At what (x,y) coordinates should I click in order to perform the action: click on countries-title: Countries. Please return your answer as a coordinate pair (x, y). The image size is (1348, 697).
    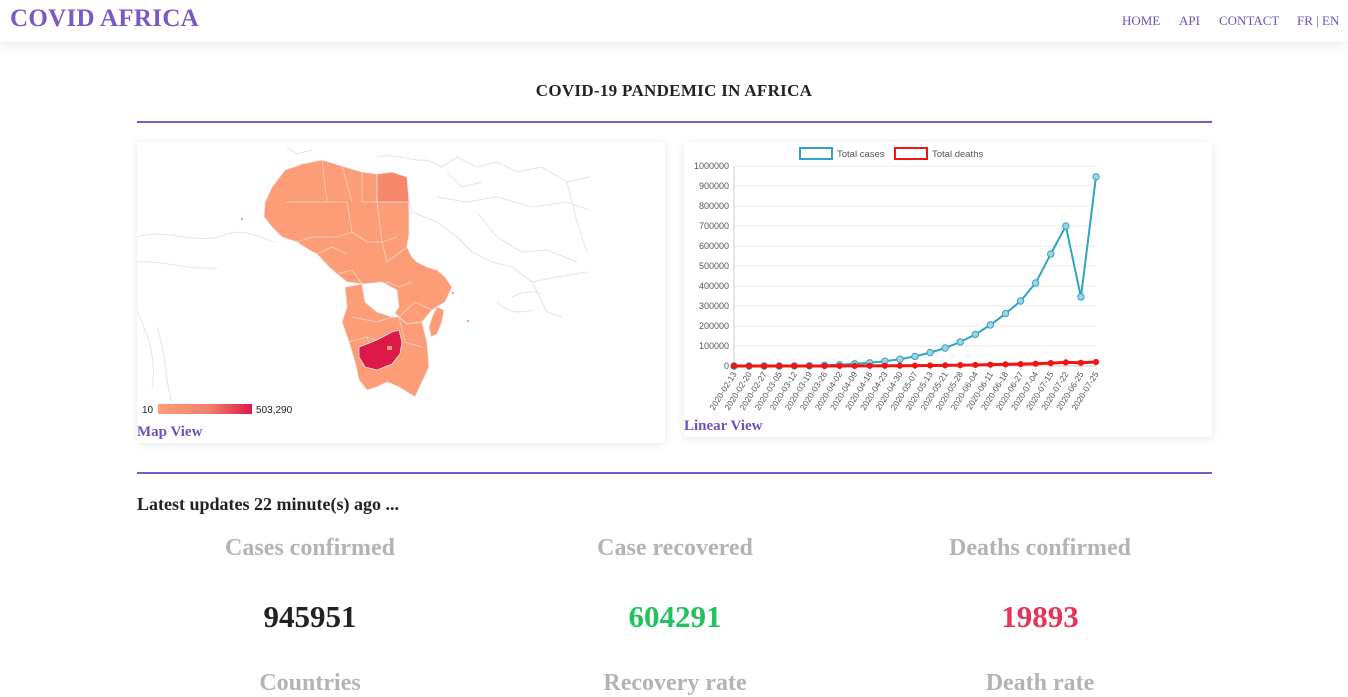
    Looking at the image, I should click on (310, 683).